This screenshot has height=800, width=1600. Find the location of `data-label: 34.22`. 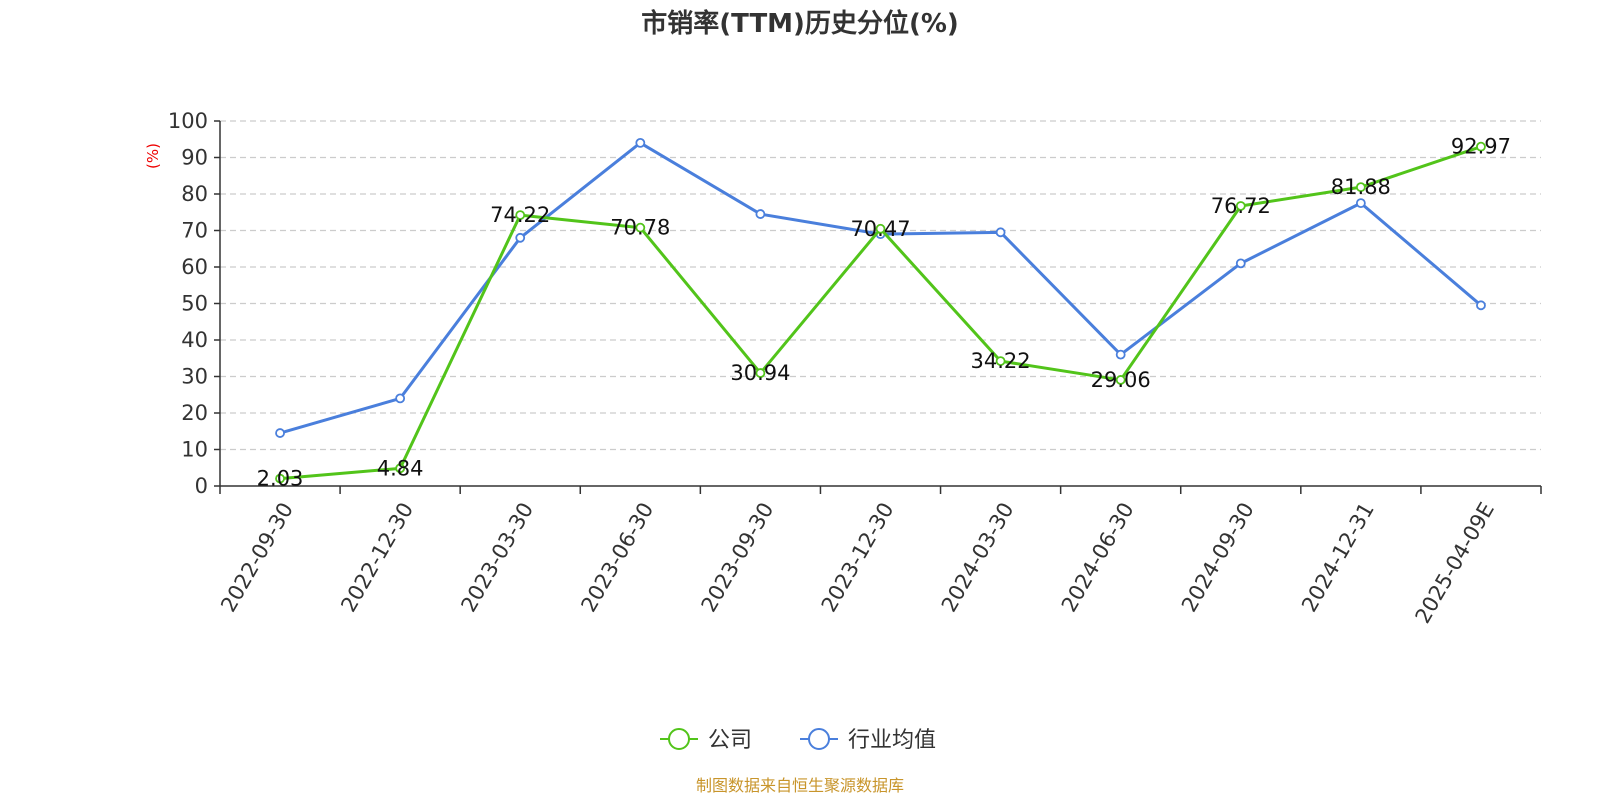

data-label: 34.22 is located at coordinates (1001, 361).